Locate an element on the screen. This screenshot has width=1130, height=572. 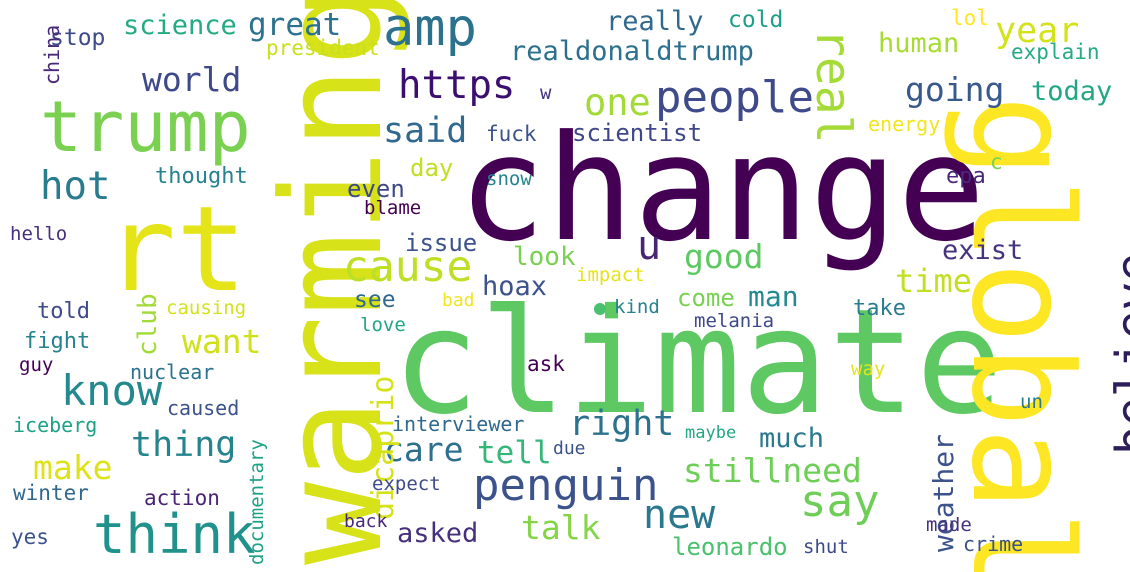
word-change: change is located at coordinates (722, 189).